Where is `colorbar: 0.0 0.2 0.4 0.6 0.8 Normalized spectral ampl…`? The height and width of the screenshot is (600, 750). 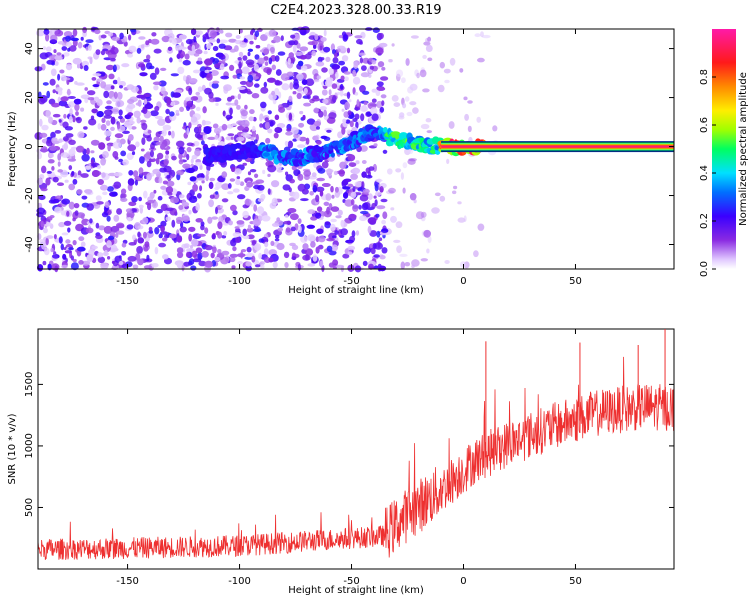
colorbar: 0.0 0.2 0.4 0.6 0.8 Normalized spectral ampl… is located at coordinates (724, 153).